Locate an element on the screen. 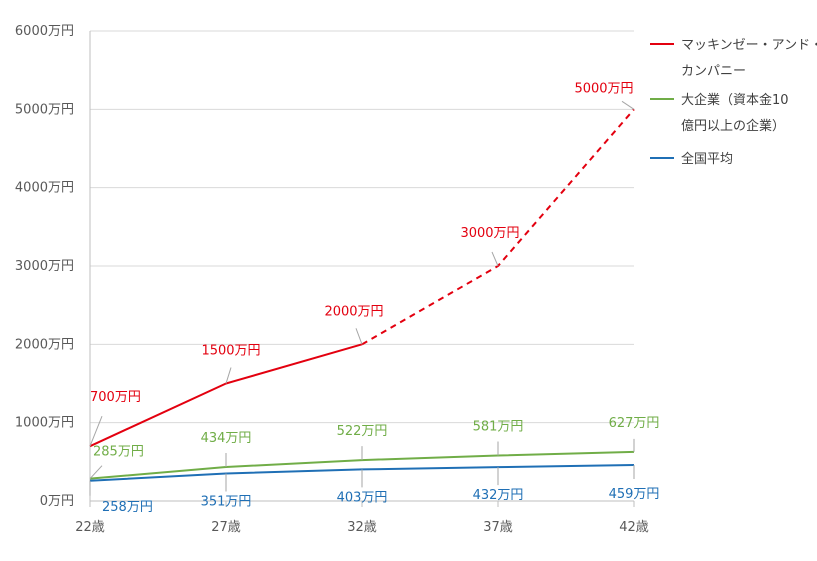 The image size is (817, 561). y-tick-label: 3000万円 is located at coordinates (44, 266).